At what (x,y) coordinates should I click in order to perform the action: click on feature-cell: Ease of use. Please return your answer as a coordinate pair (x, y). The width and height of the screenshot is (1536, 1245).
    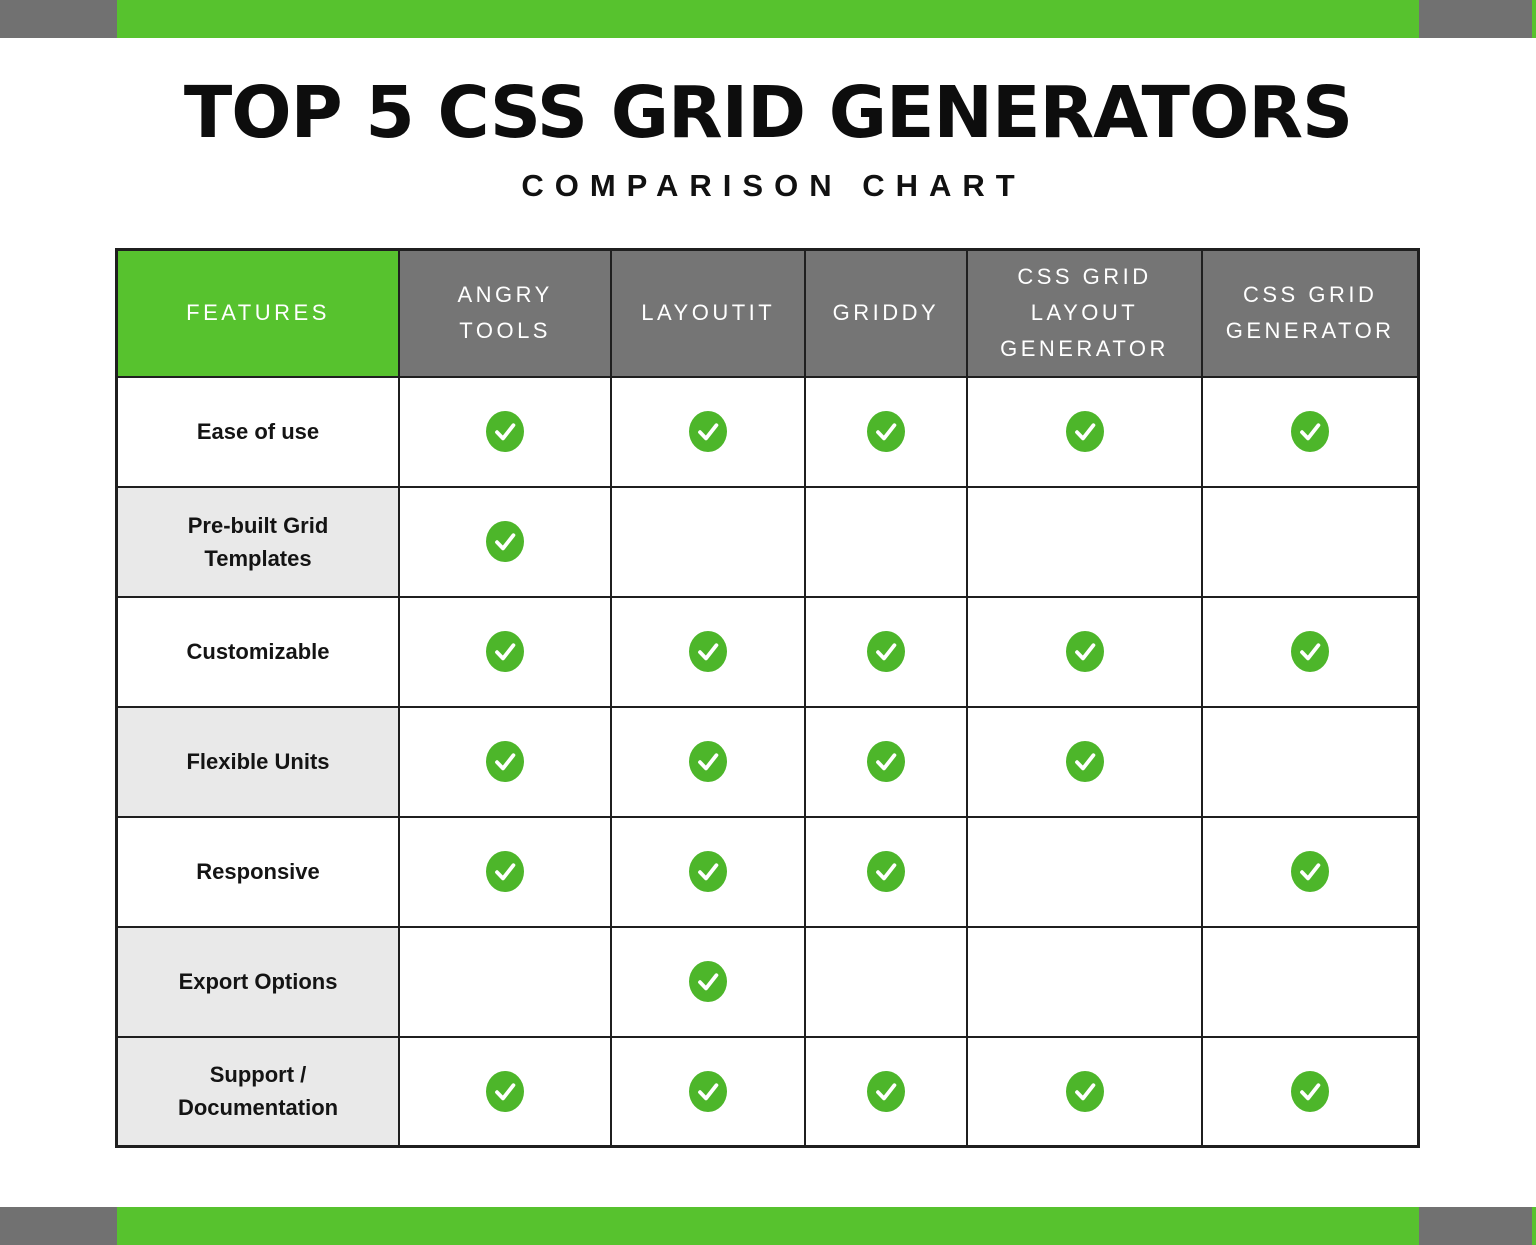
    Looking at the image, I should click on (258, 431).